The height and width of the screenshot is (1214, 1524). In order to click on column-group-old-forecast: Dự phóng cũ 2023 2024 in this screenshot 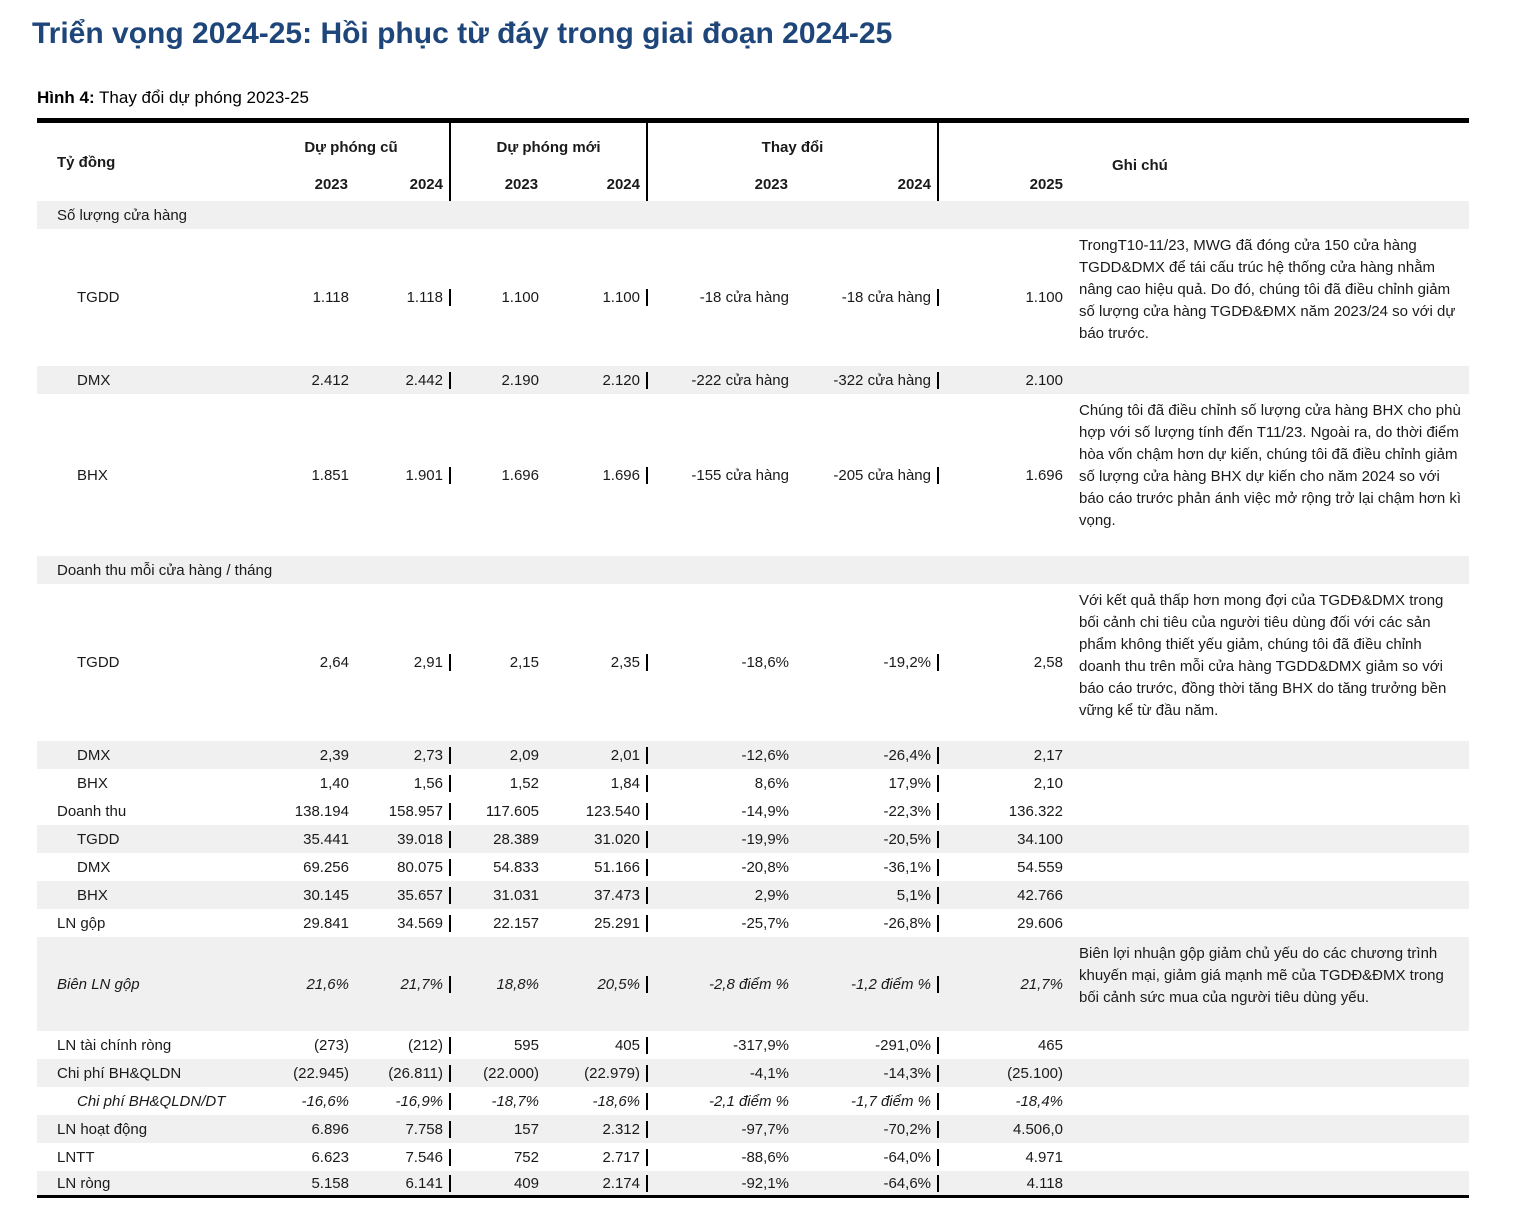, I will do `click(352, 162)`.